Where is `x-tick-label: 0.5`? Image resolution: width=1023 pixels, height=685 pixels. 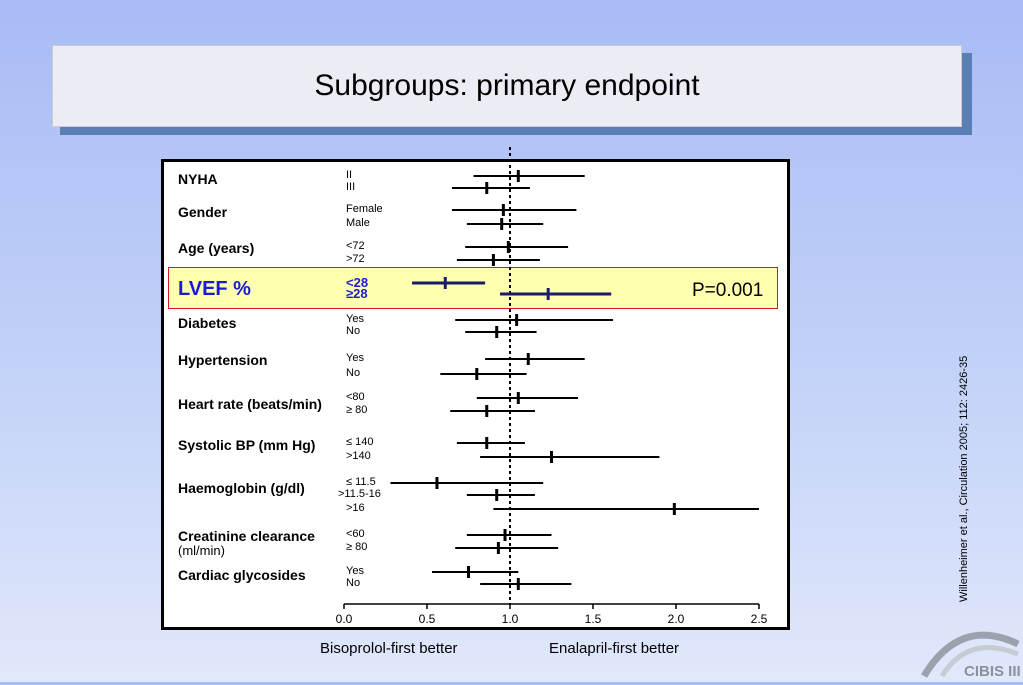
x-tick-label: 0.5 is located at coordinates (427, 619).